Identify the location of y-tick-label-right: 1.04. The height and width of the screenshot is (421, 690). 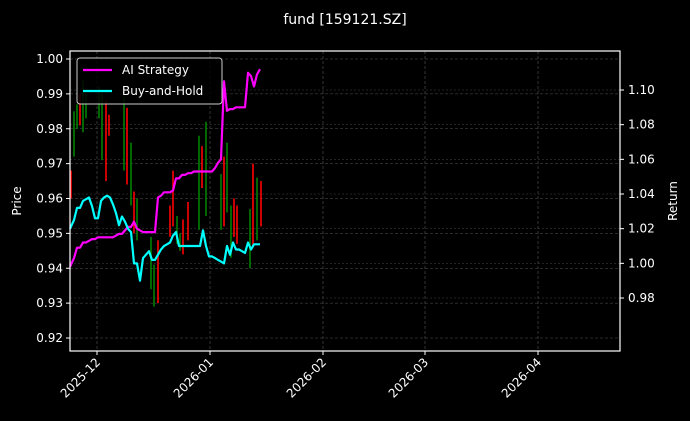
(641, 194).